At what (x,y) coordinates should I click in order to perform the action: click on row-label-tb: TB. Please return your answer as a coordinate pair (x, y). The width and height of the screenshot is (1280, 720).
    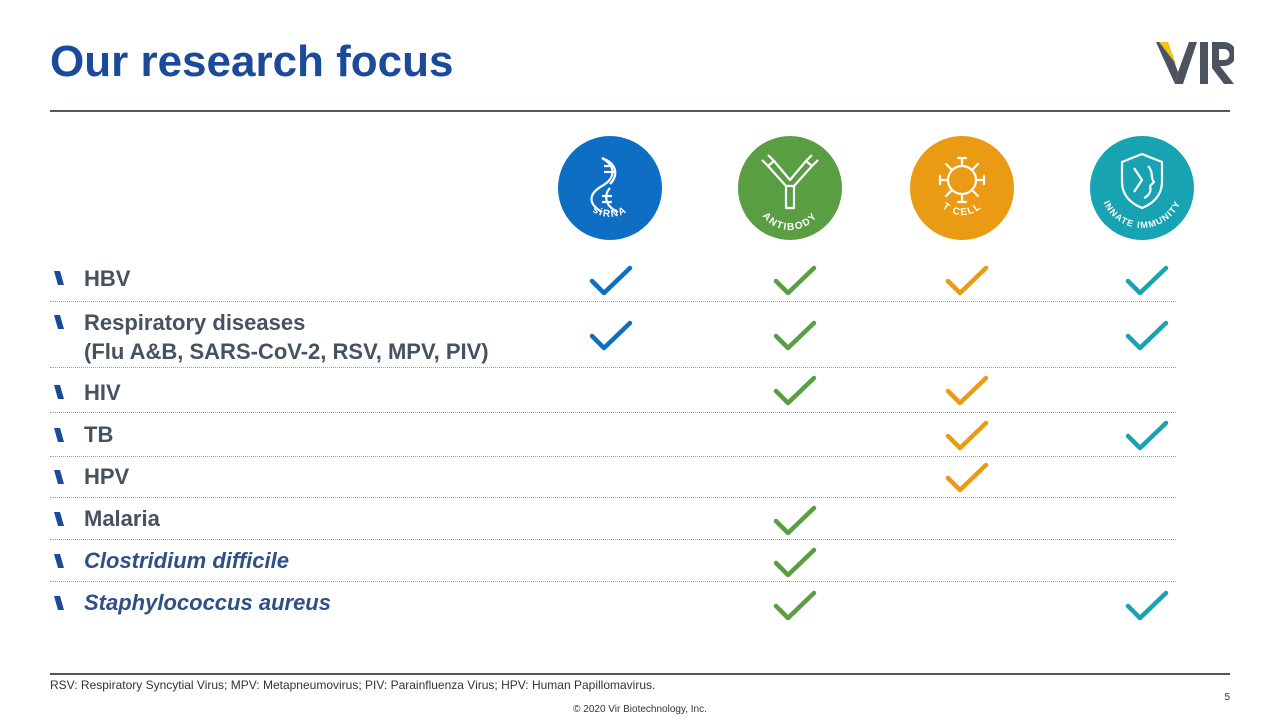
    Looking at the image, I should click on (99, 434).